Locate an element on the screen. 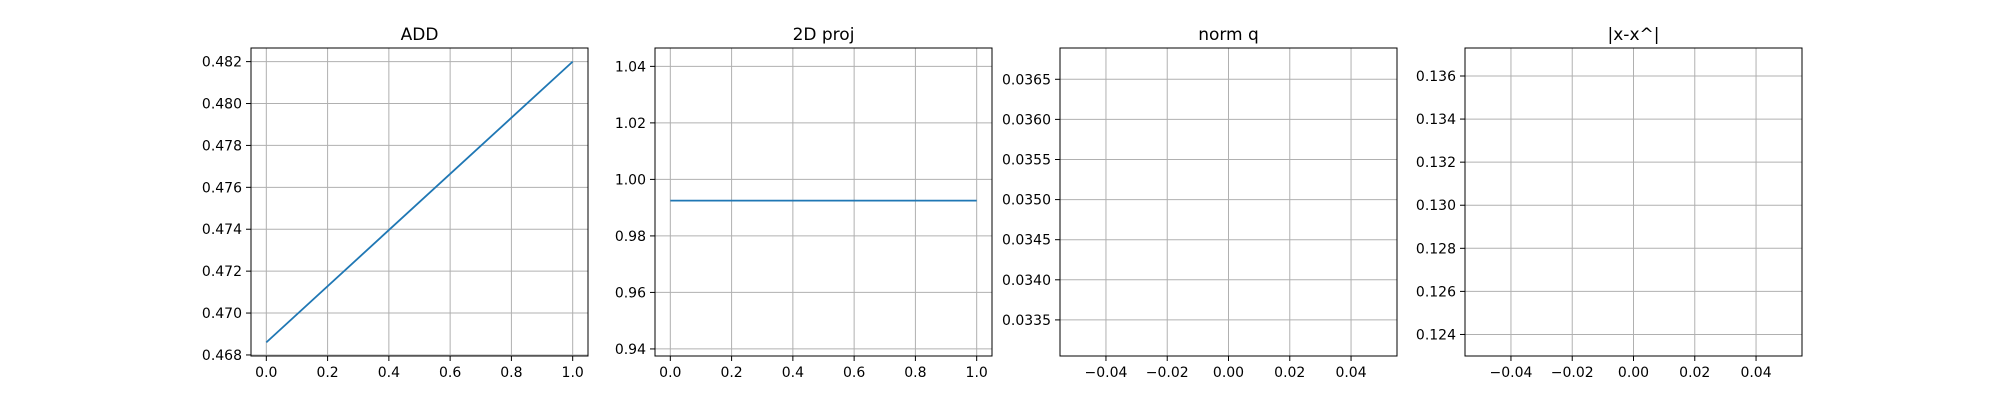 This screenshot has height=400, width=2000. y-tick-label: 0.0335 is located at coordinates (1026, 321).